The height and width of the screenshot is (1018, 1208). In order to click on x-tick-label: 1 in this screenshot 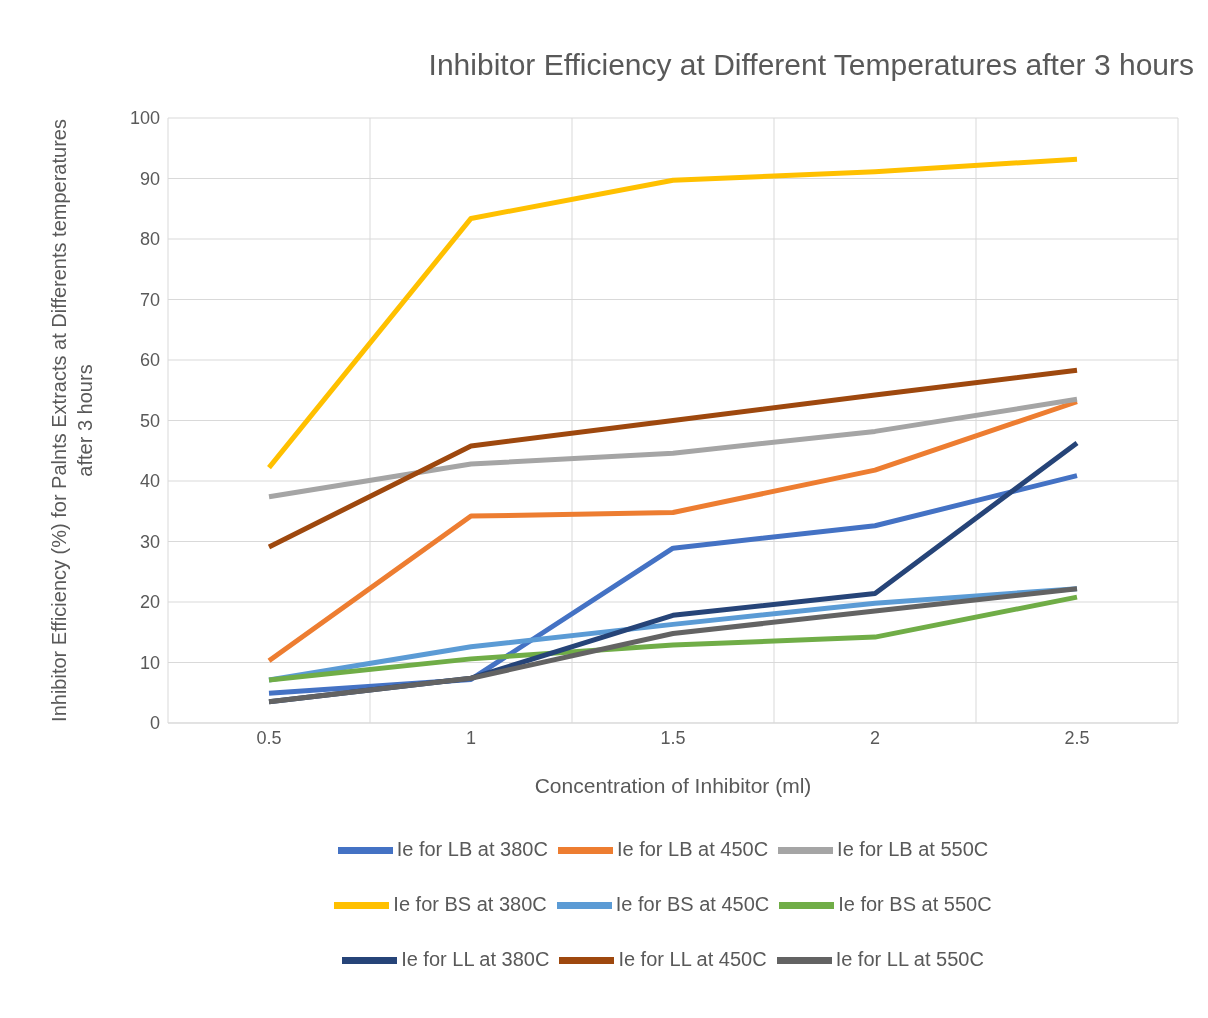, I will do `click(471, 737)`.